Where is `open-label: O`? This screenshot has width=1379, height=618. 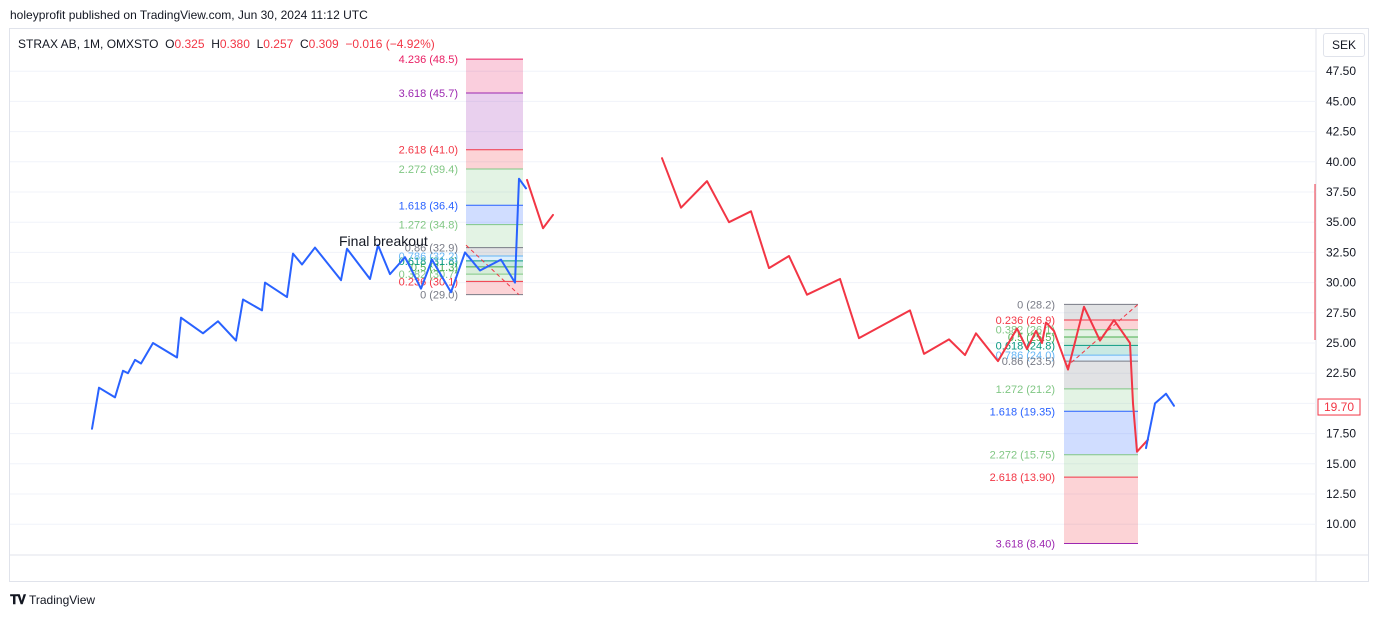 open-label: O is located at coordinates (170, 44).